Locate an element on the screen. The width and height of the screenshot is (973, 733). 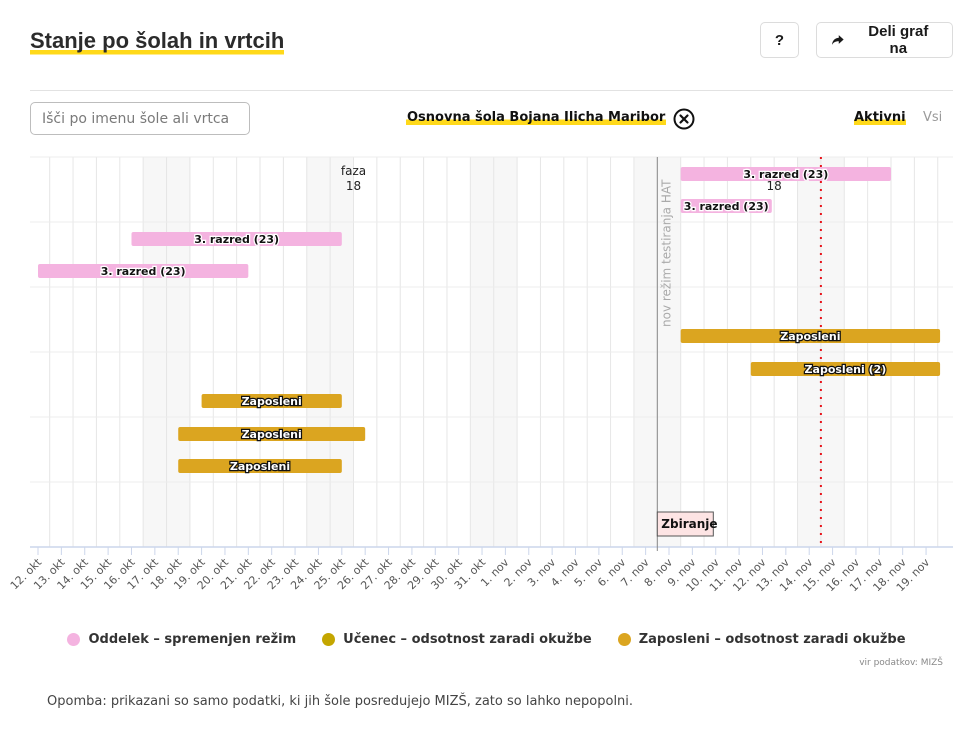
legend-item-oddelek: Oddelek – spremenjen režim is located at coordinates (181, 639).